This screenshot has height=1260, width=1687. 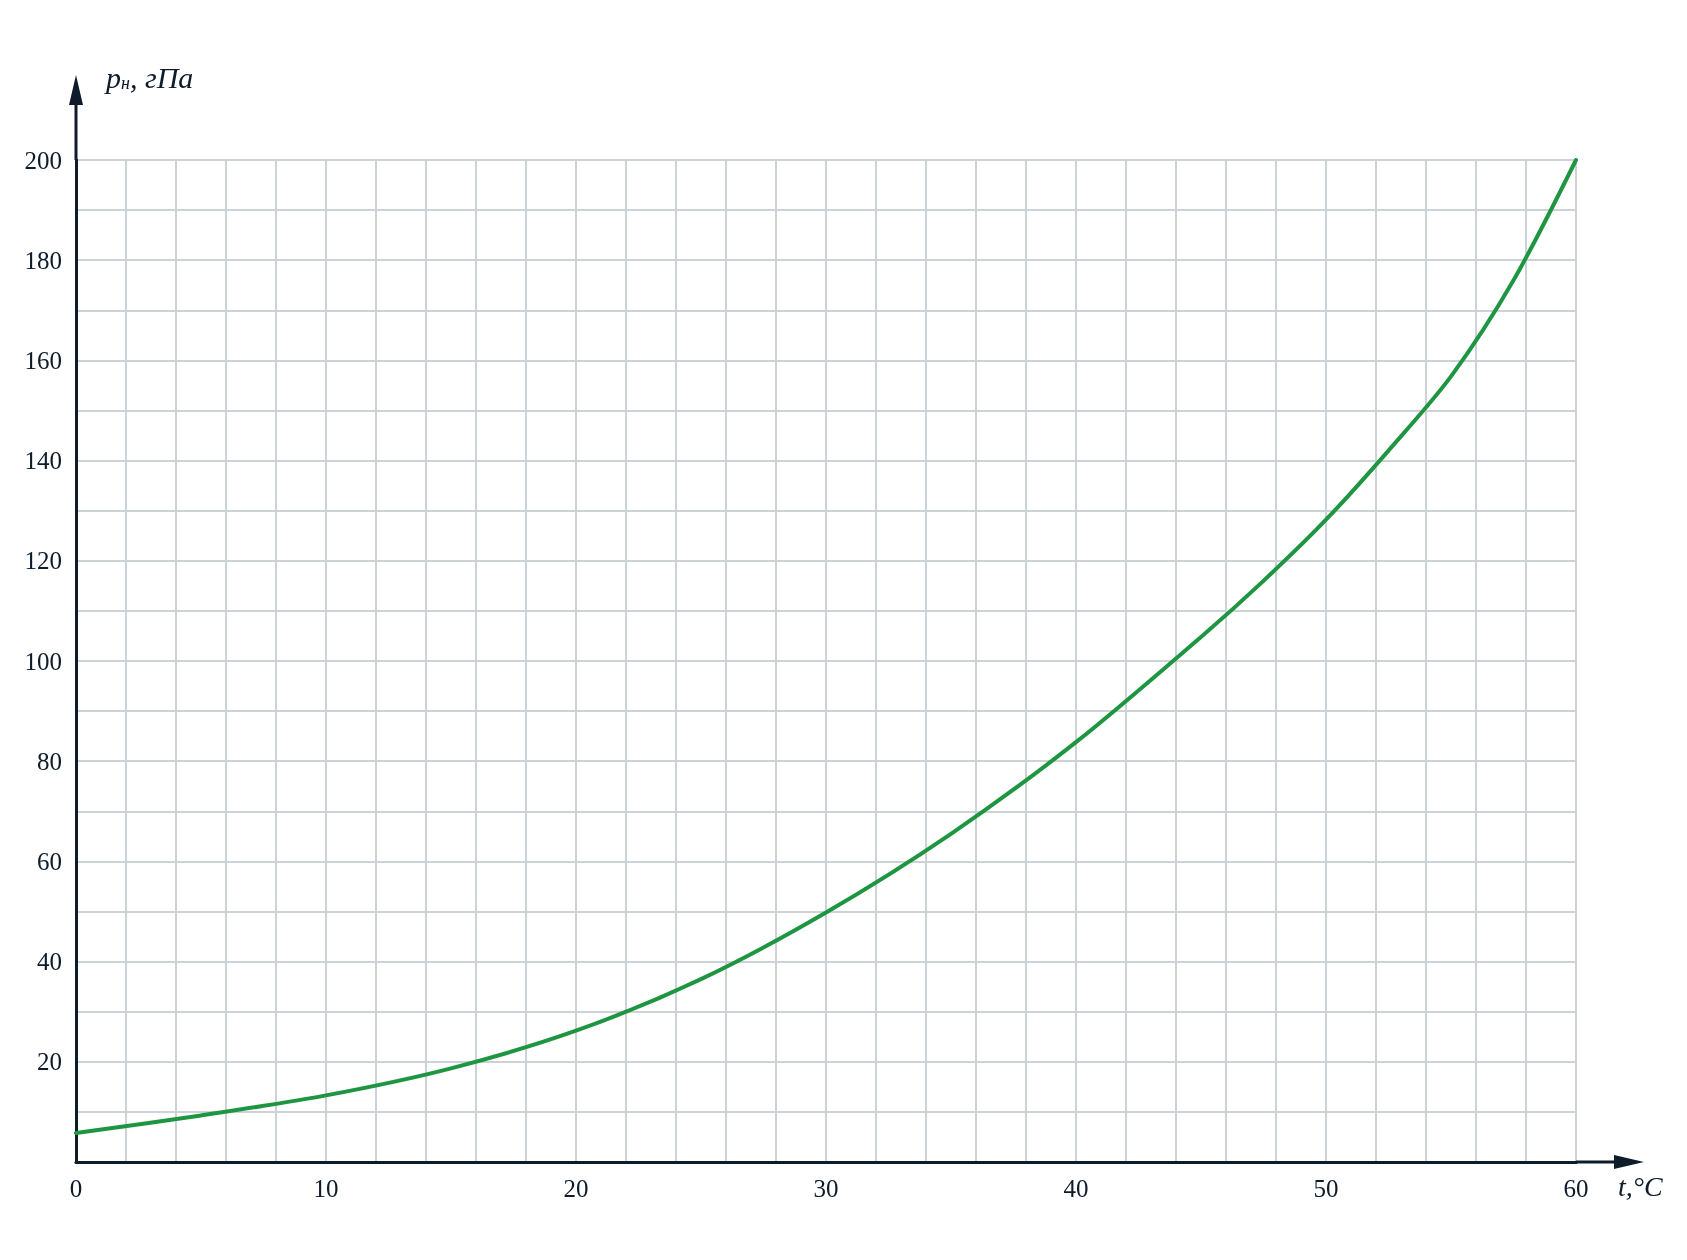 What do you see at coordinates (826, 1188) in the screenshot?
I see `x-tick-label: 30` at bounding box center [826, 1188].